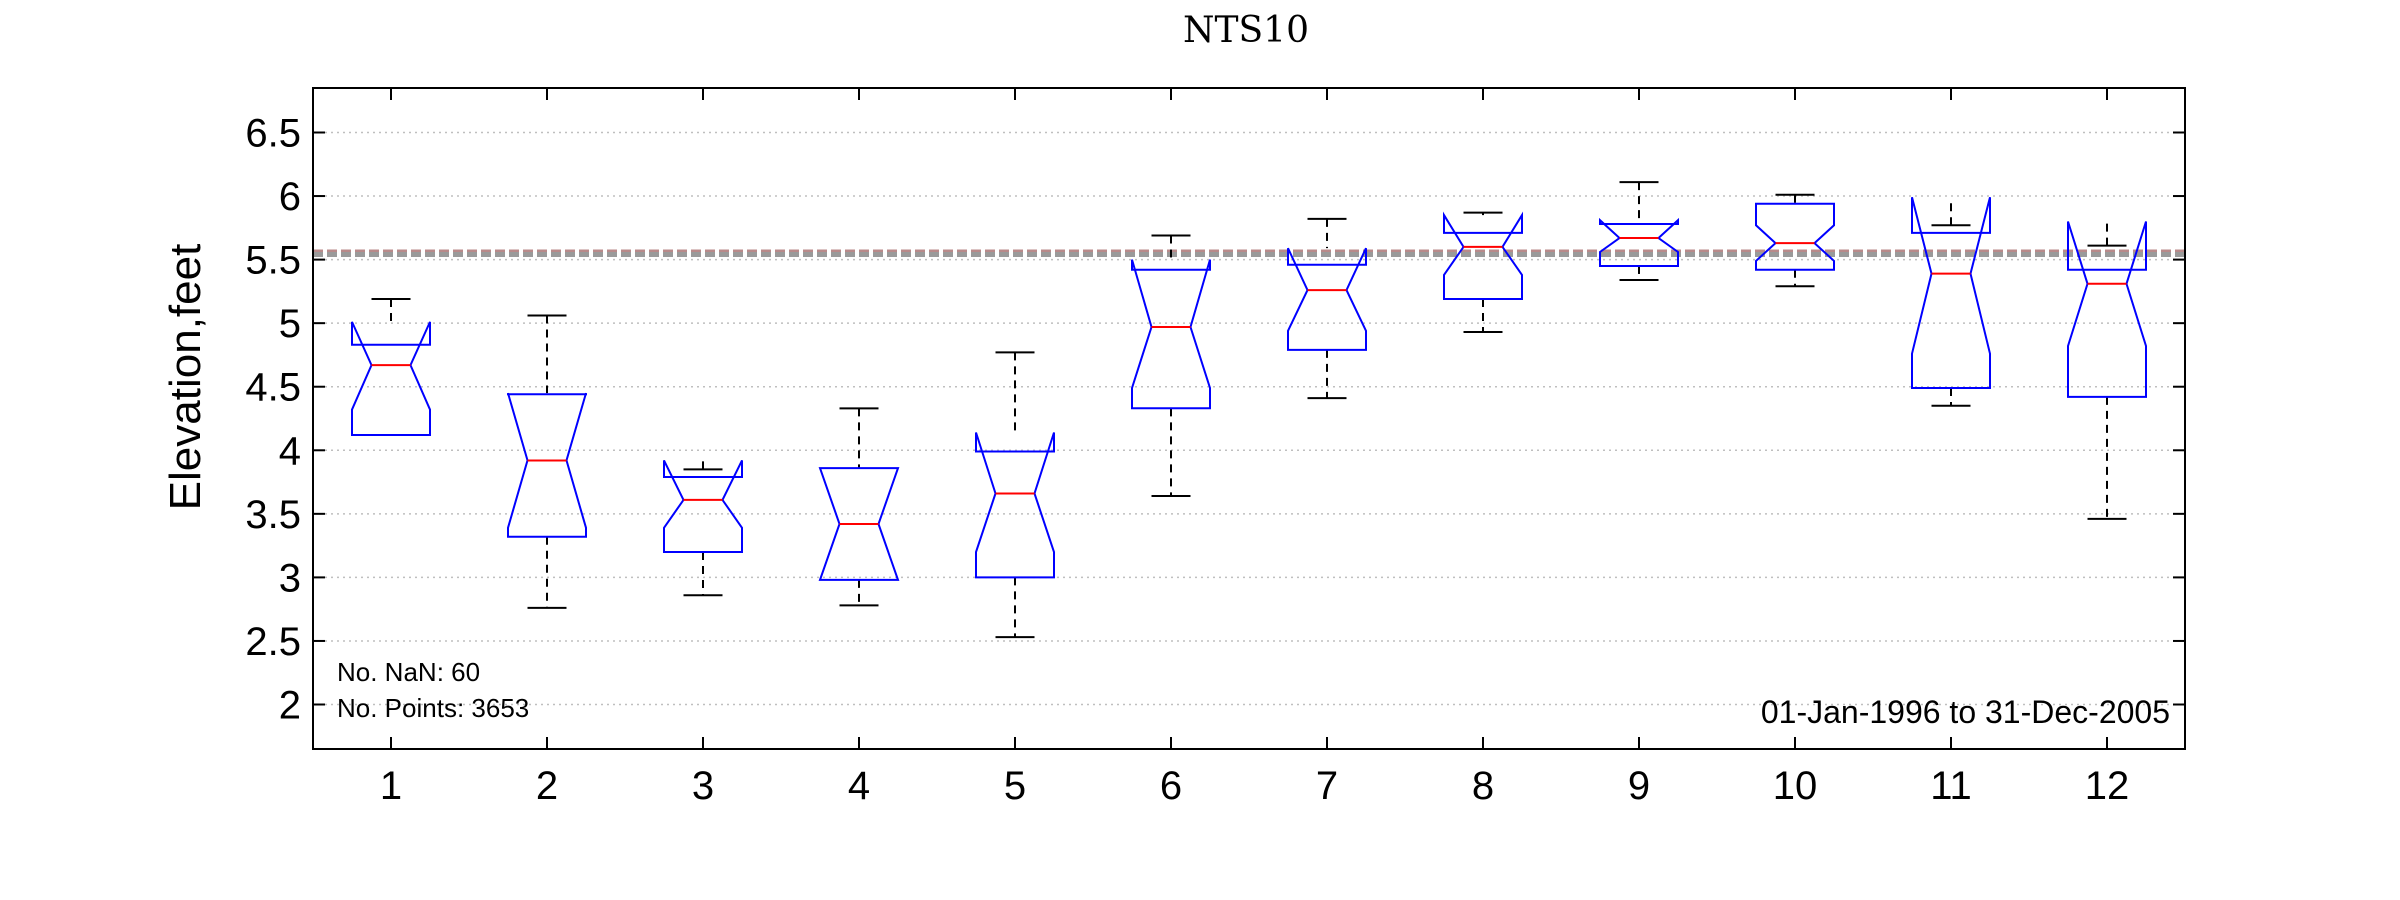 This screenshot has width=2400, height=900. I want to click on x-tick-label-11: 11, so click(1951, 786).